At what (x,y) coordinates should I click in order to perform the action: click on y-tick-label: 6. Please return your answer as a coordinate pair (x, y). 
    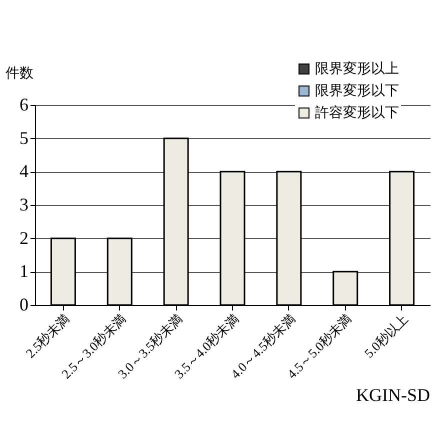
    Looking at the image, I should click on (24, 104).